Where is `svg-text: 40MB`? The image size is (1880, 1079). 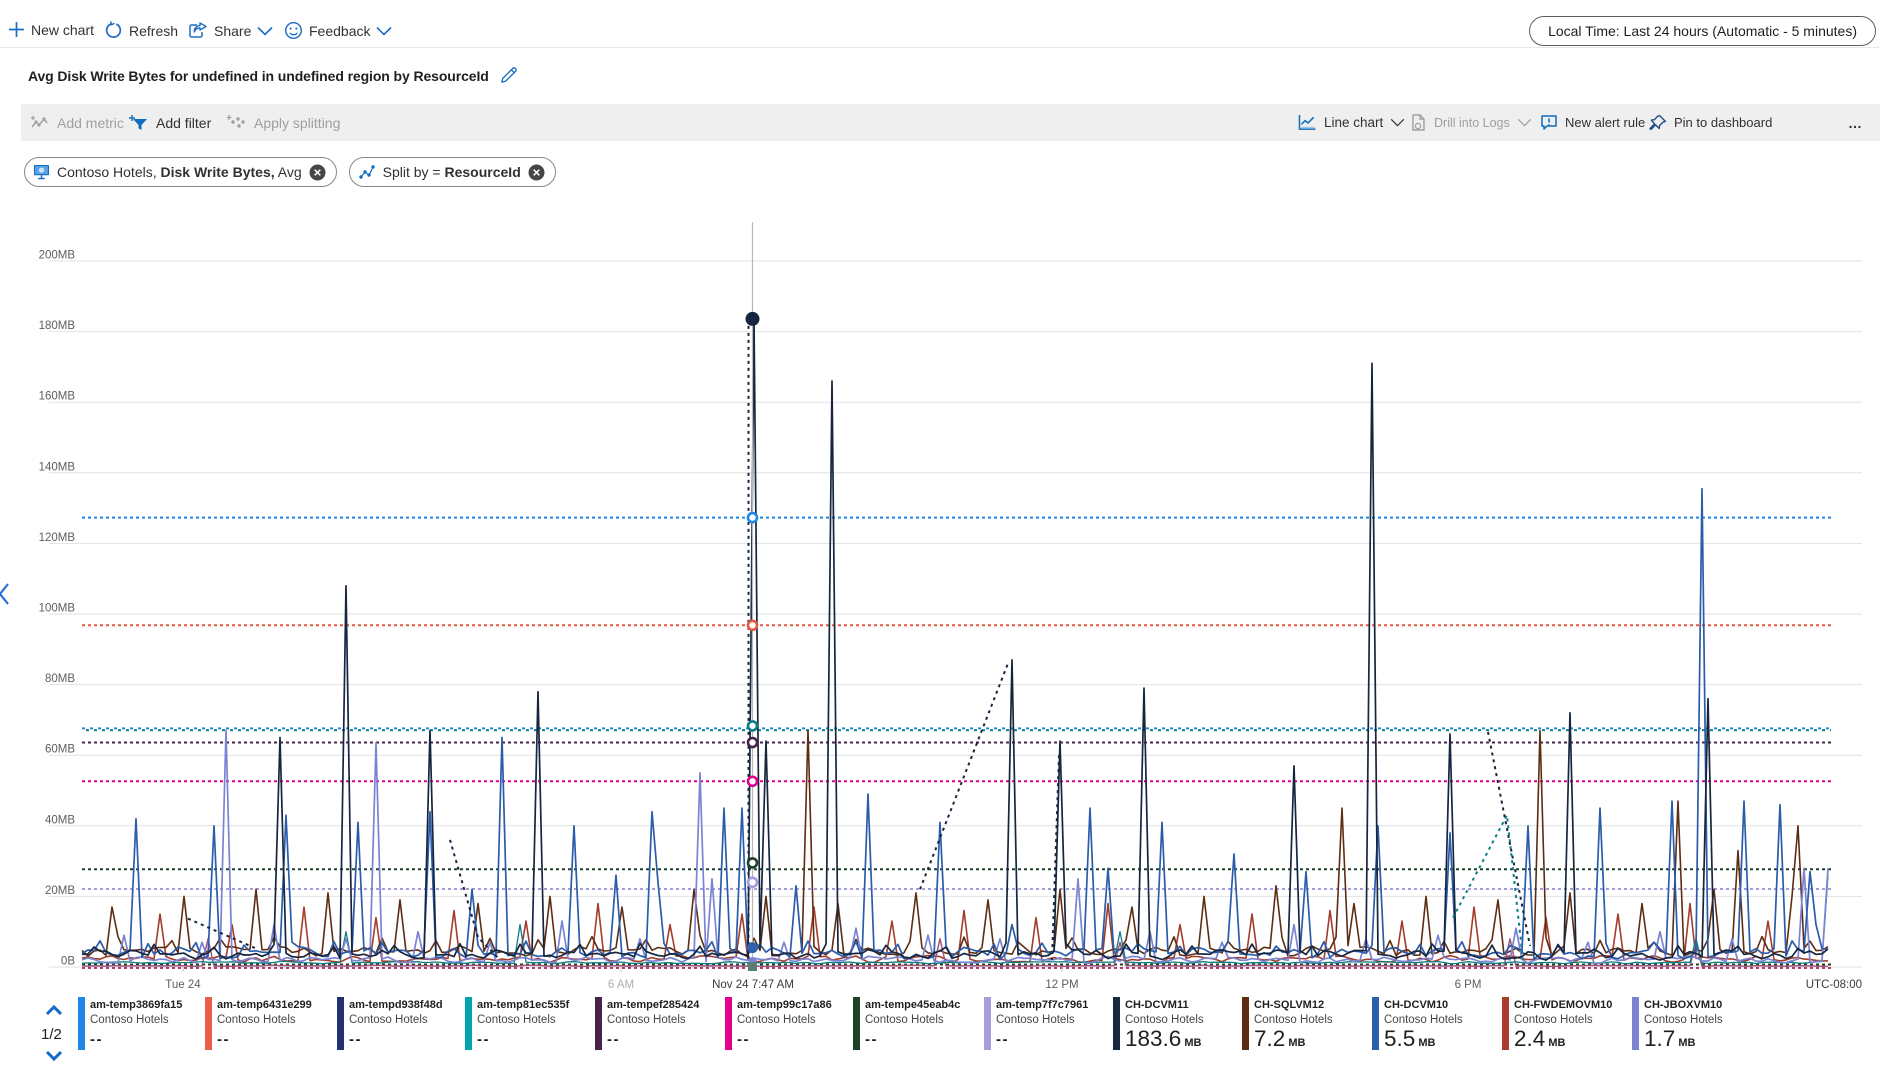
svg-text: 40MB is located at coordinates (60, 820).